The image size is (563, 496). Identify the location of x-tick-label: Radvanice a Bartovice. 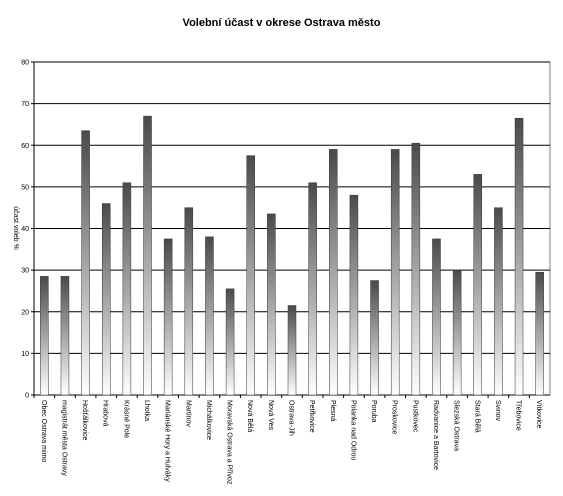
(435, 435).